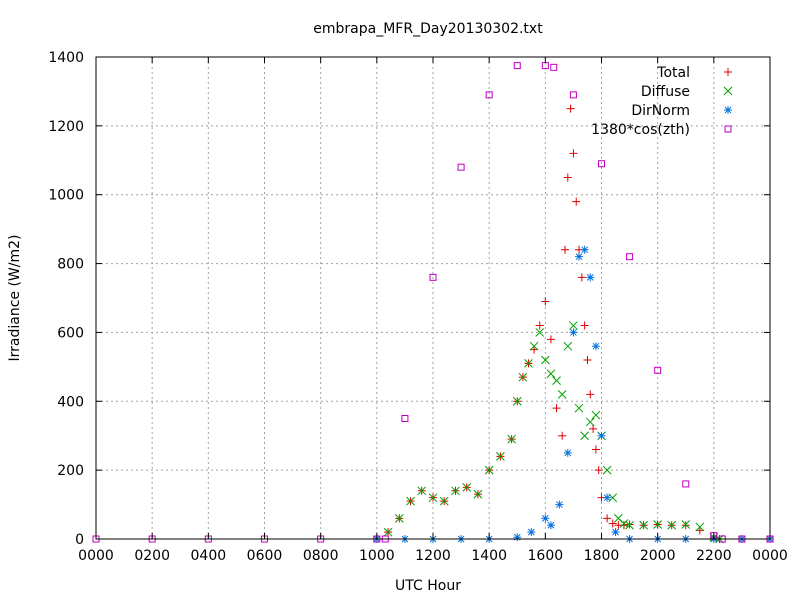 The width and height of the screenshot is (800, 604). Describe the element at coordinates (714, 556) in the screenshot. I see `x-tick-label: 2200` at that location.